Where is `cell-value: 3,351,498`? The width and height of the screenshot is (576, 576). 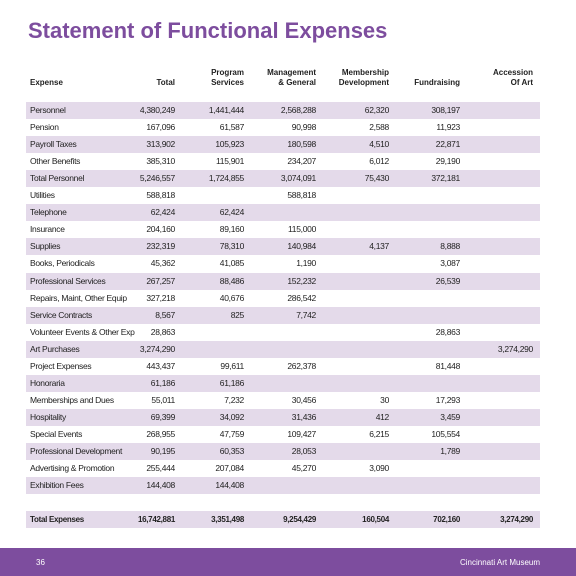 cell-value: 3,351,498 is located at coordinates (227, 520).